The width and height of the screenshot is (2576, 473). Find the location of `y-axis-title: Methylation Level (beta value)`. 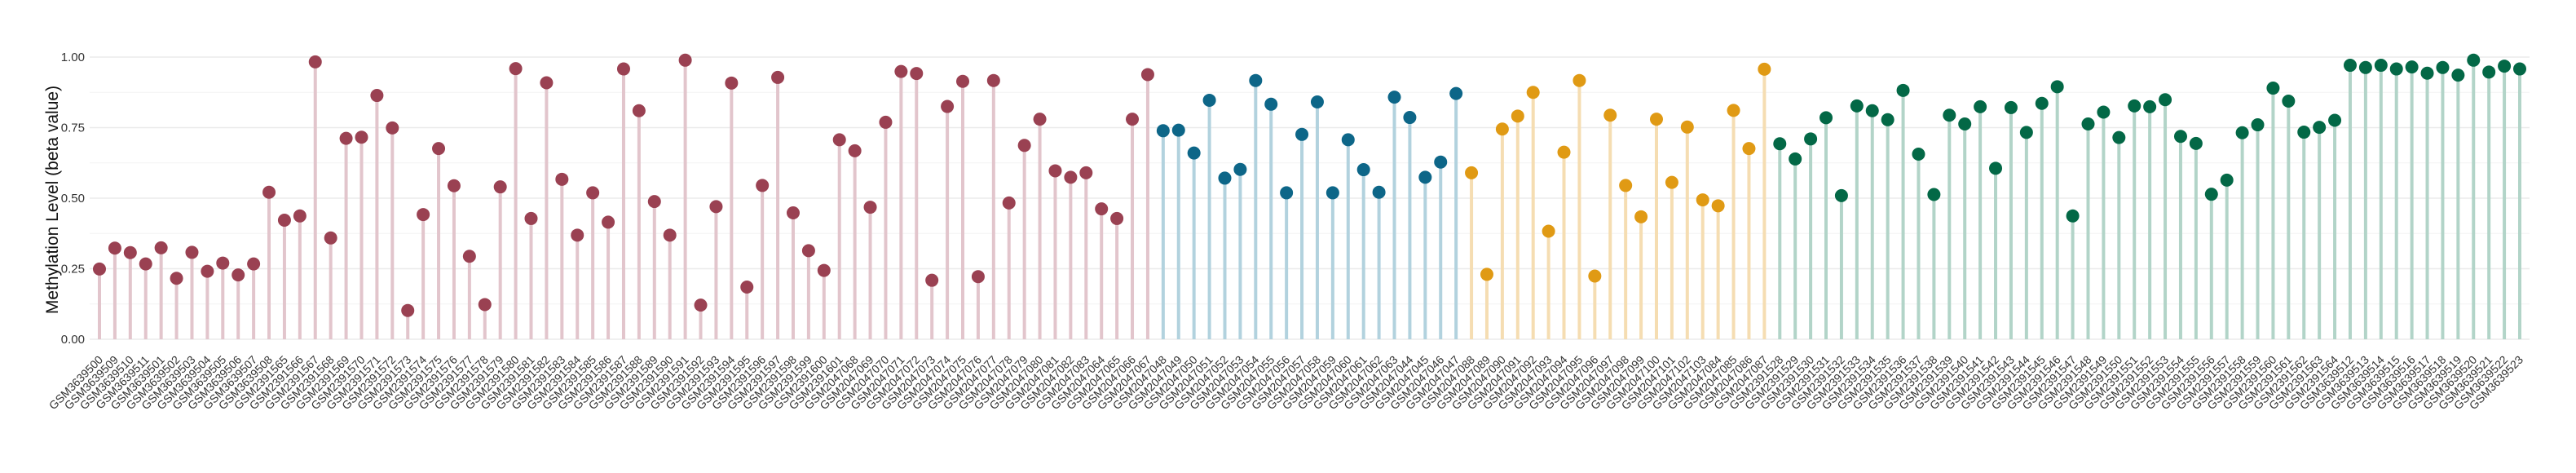

y-axis-title: Methylation Level (beta value) is located at coordinates (52, 200).